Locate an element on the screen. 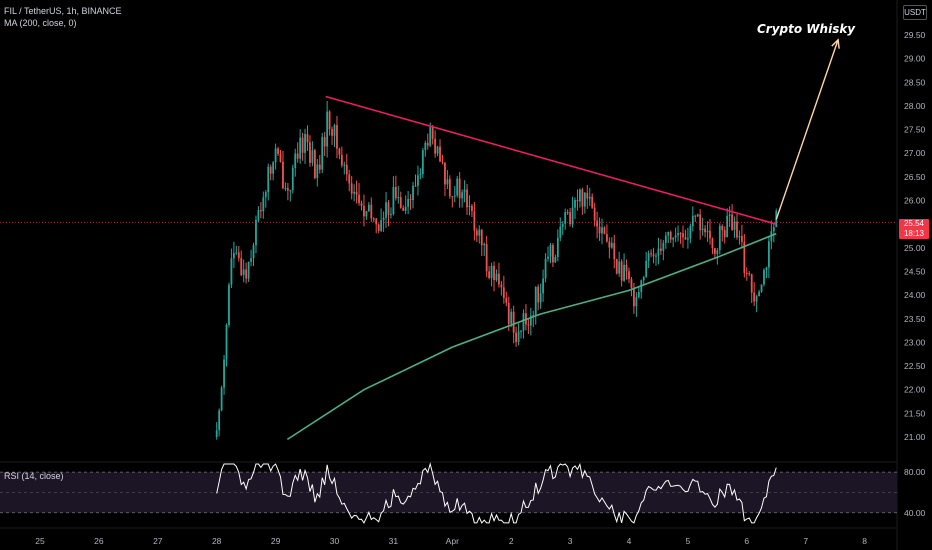 The image size is (932, 550). indicator-legend: MA (200, close, 0) is located at coordinates (40, 23).